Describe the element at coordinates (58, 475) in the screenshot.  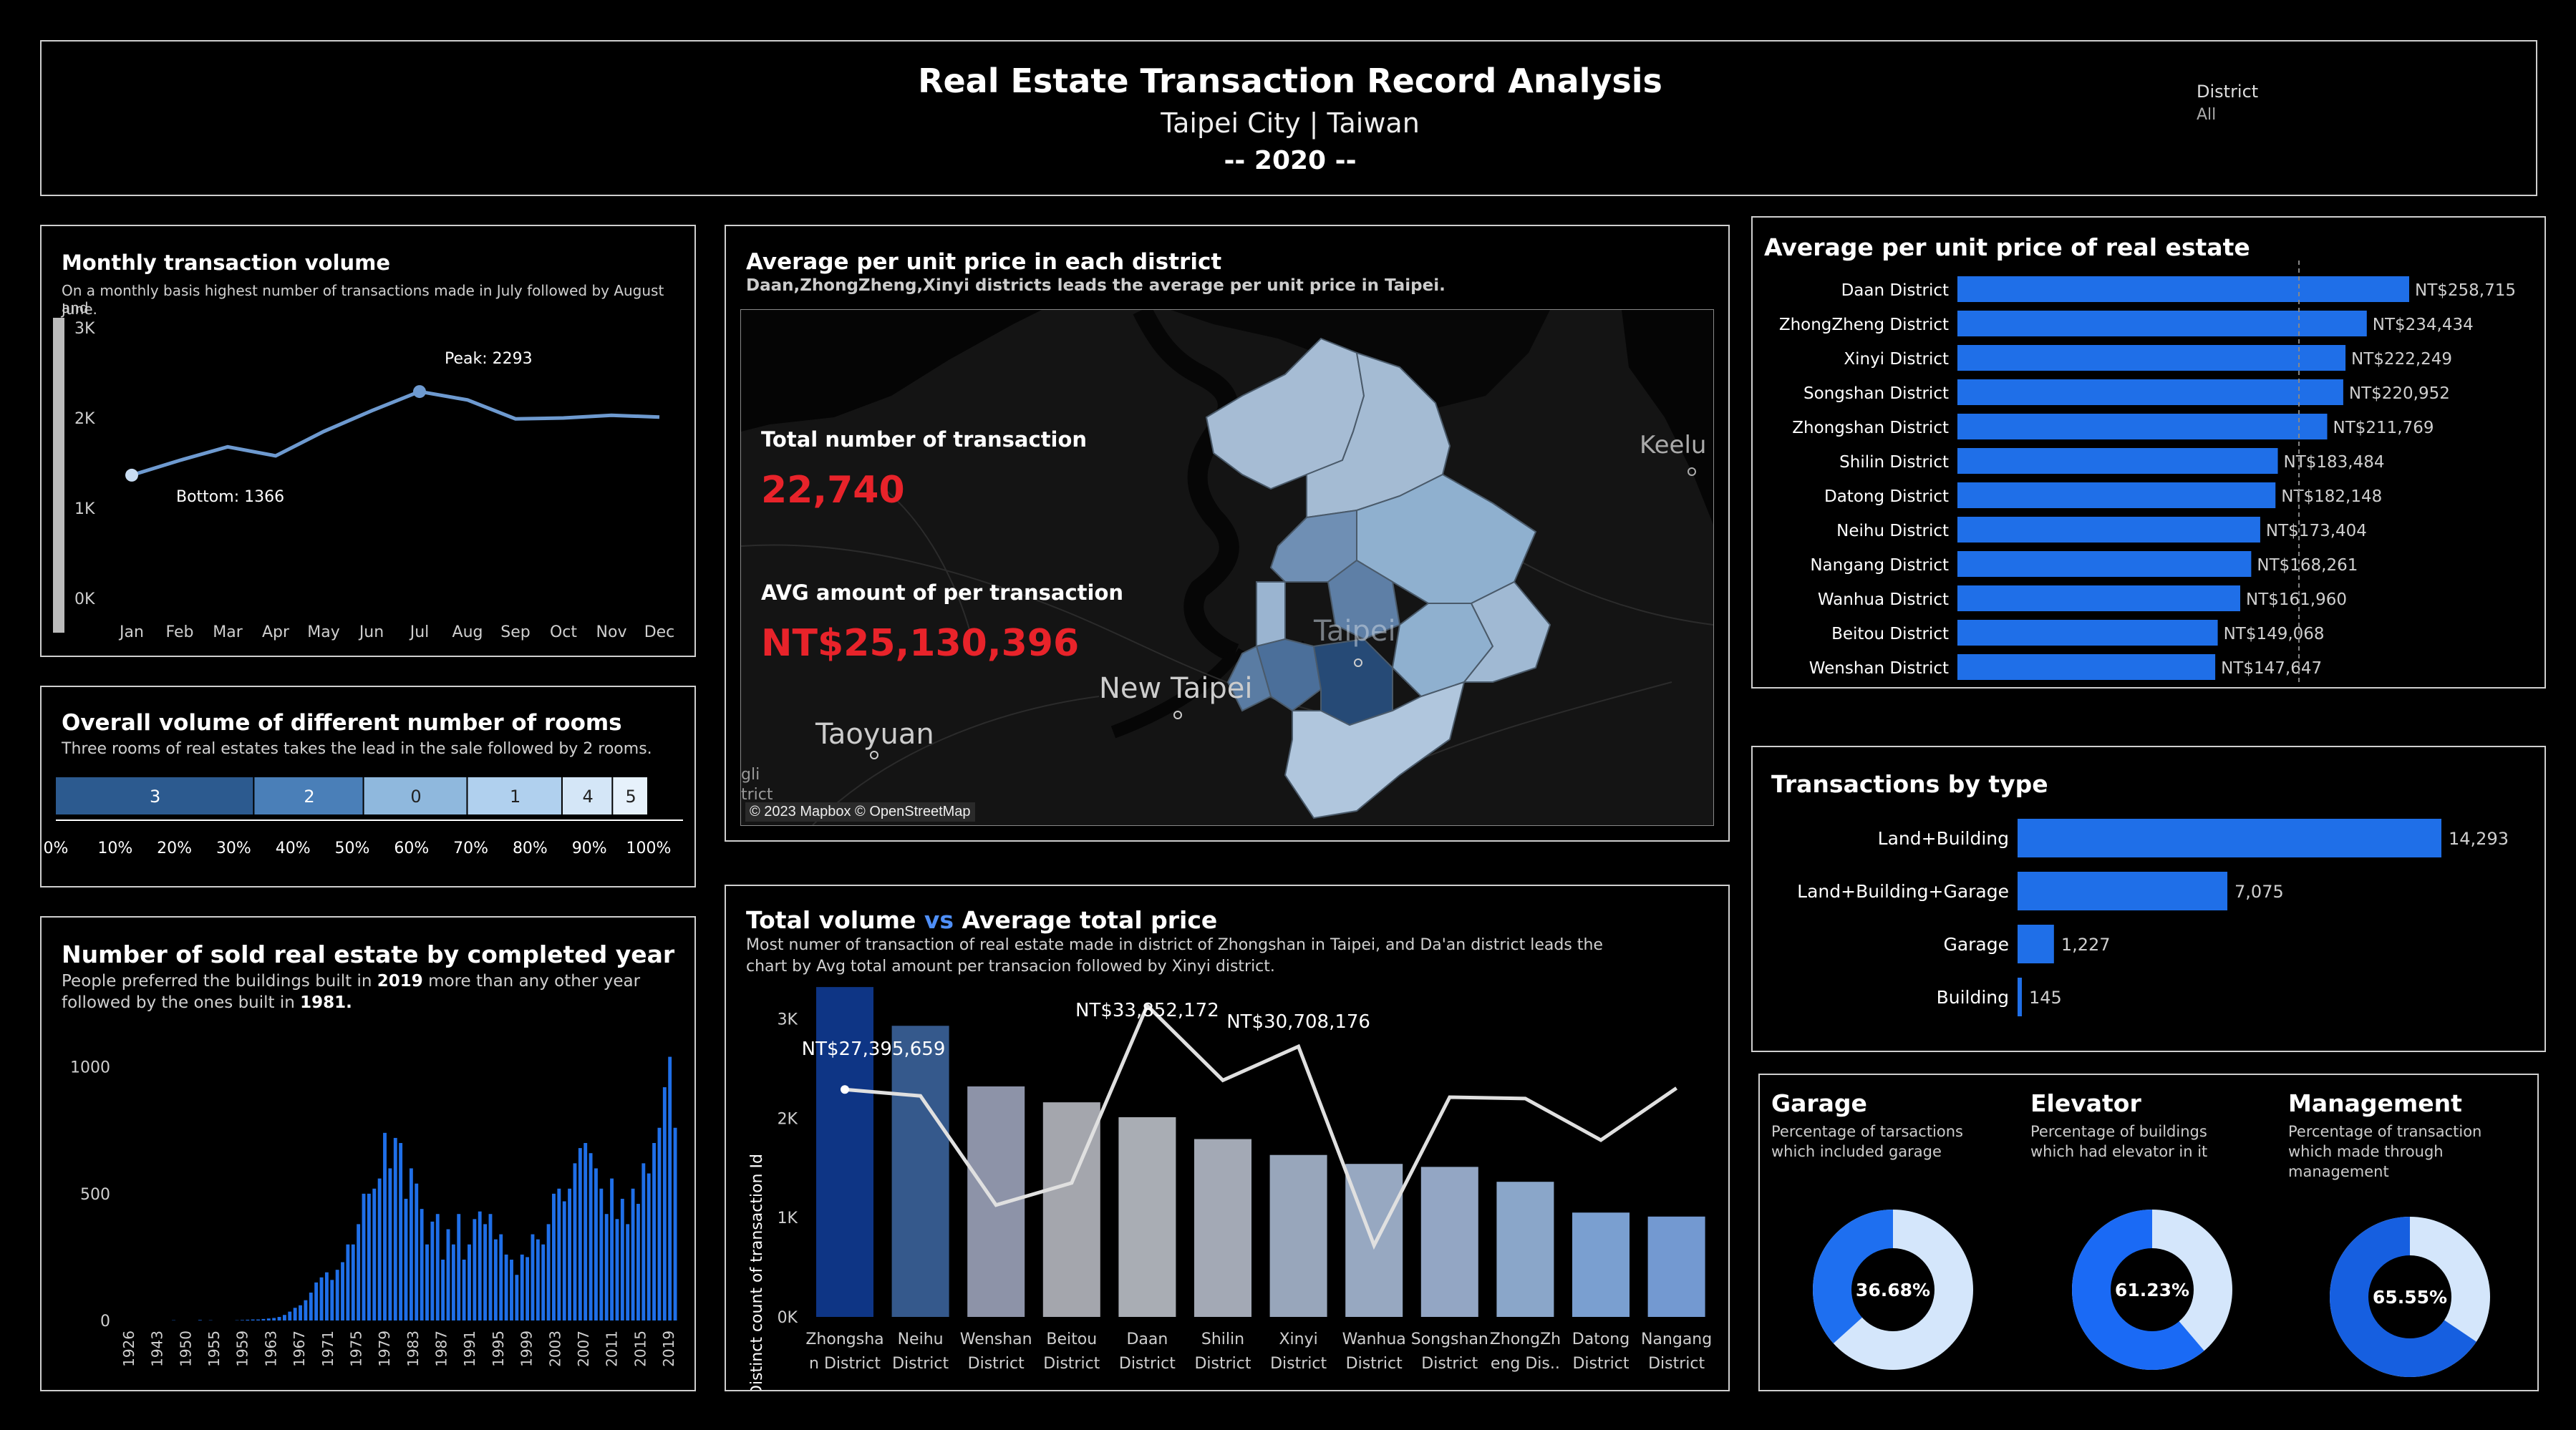
I see `scroll-track` at that location.